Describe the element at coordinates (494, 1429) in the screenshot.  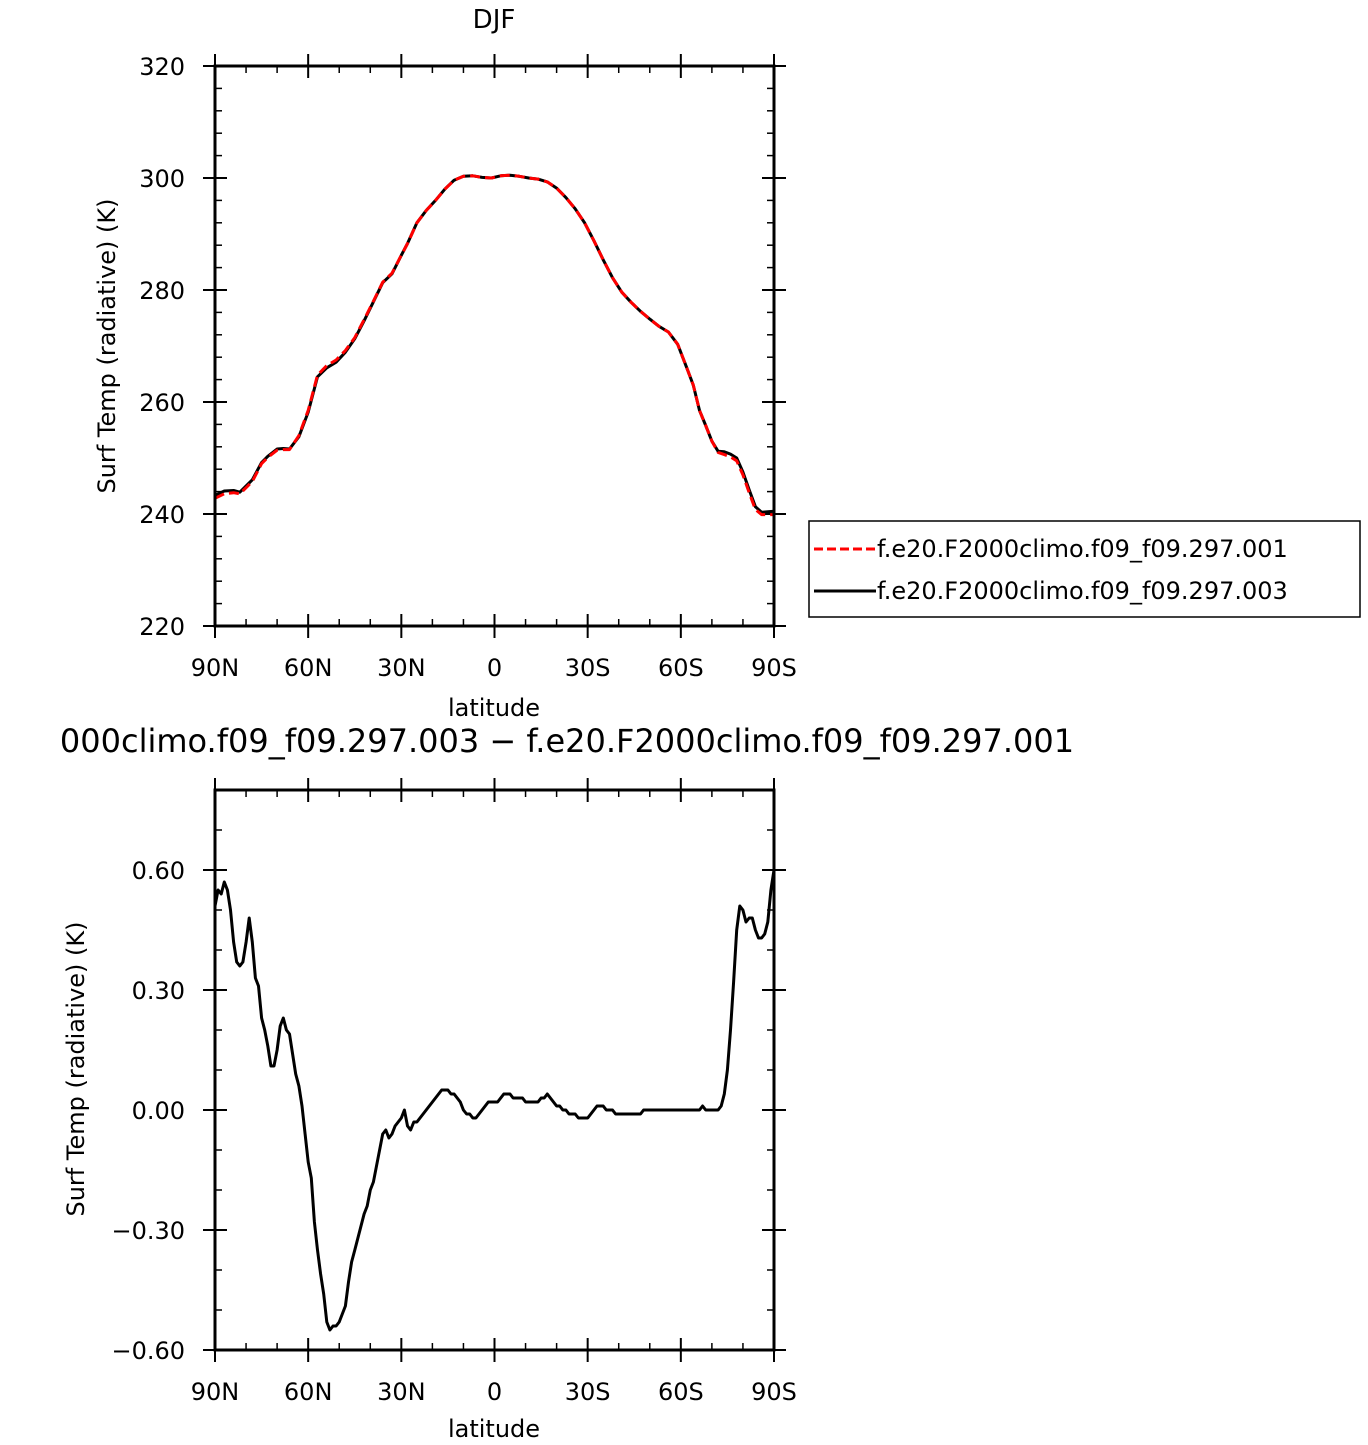
I see `bottom-x-axis-label: latitude` at that location.